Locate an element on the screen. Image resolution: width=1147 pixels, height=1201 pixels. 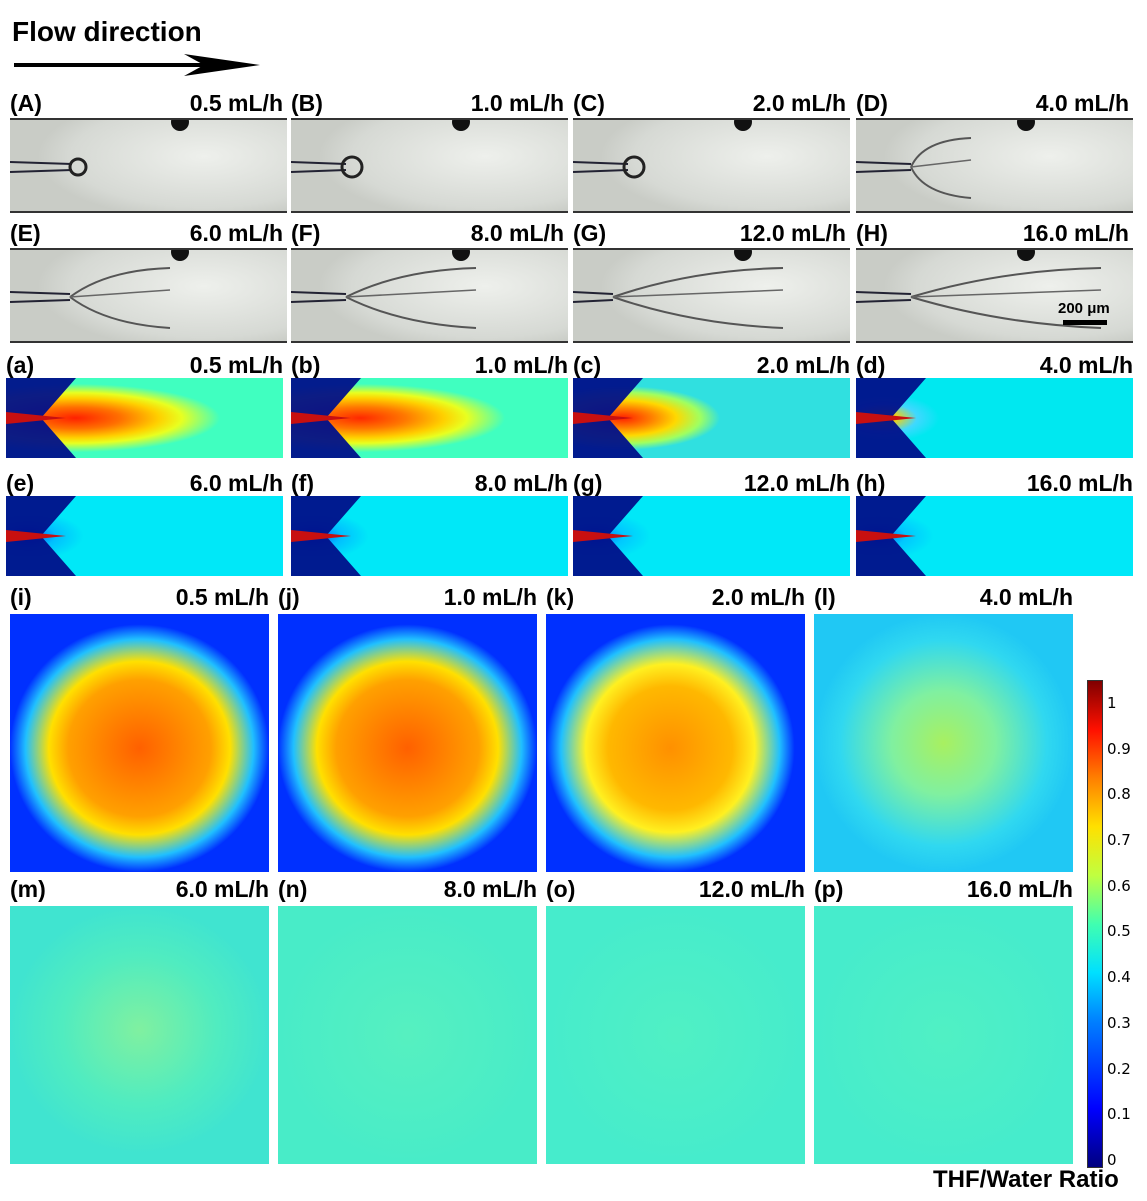
colorbar-tick-label: 0.6 is located at coordinates (1119, 885).